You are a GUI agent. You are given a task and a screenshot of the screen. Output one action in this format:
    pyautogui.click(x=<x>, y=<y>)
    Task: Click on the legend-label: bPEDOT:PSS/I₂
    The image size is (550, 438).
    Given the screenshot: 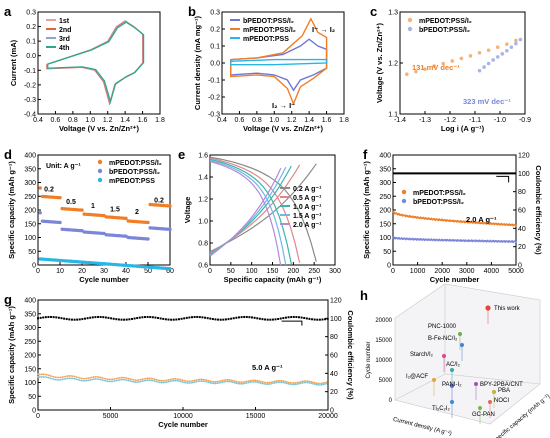 What is the action you would take?
    pyautogui.click(x=268, y=21)
    